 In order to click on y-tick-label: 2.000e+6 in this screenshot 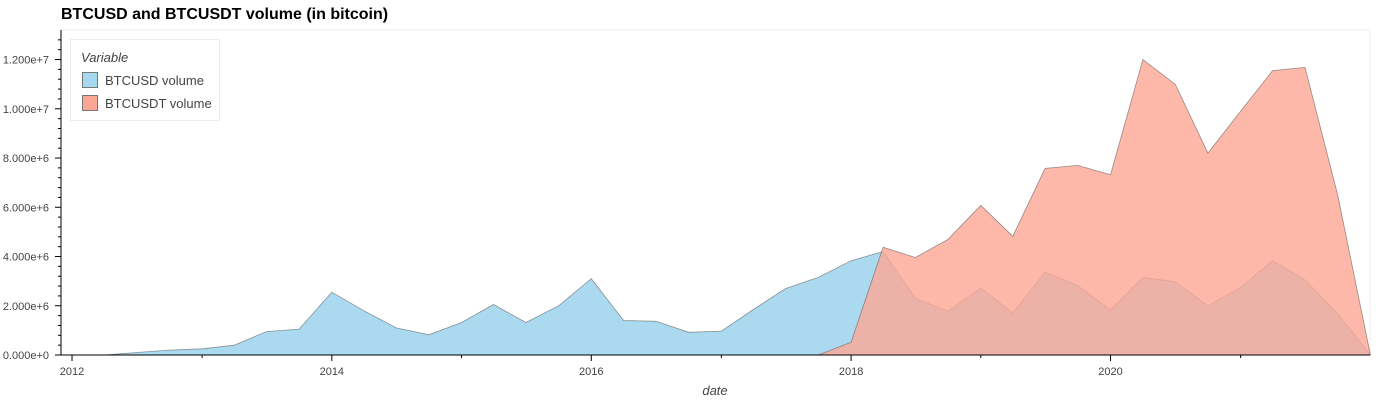, I will do `click(26, 307)`.